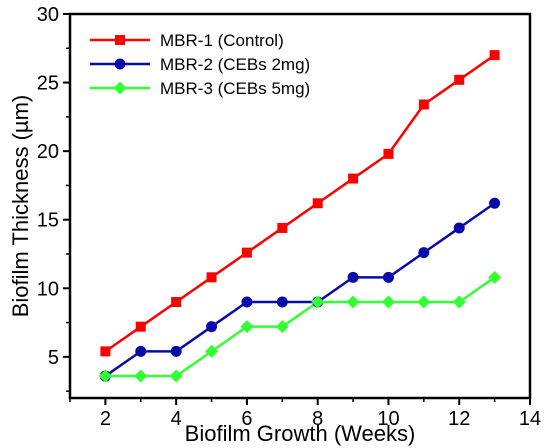 This screenshot has height=448, width=550. I want to click on y-axis-title: Biofilm Thickness (µm), so click(20, 206).